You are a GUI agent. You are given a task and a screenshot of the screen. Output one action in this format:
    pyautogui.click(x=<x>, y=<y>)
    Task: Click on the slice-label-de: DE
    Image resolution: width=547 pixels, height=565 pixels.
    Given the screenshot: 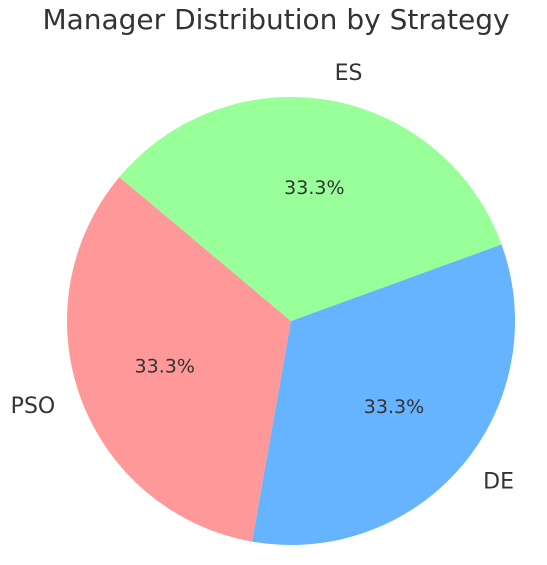 What is the action you would take?
    pyautogui.click(x=498, y=481)
    